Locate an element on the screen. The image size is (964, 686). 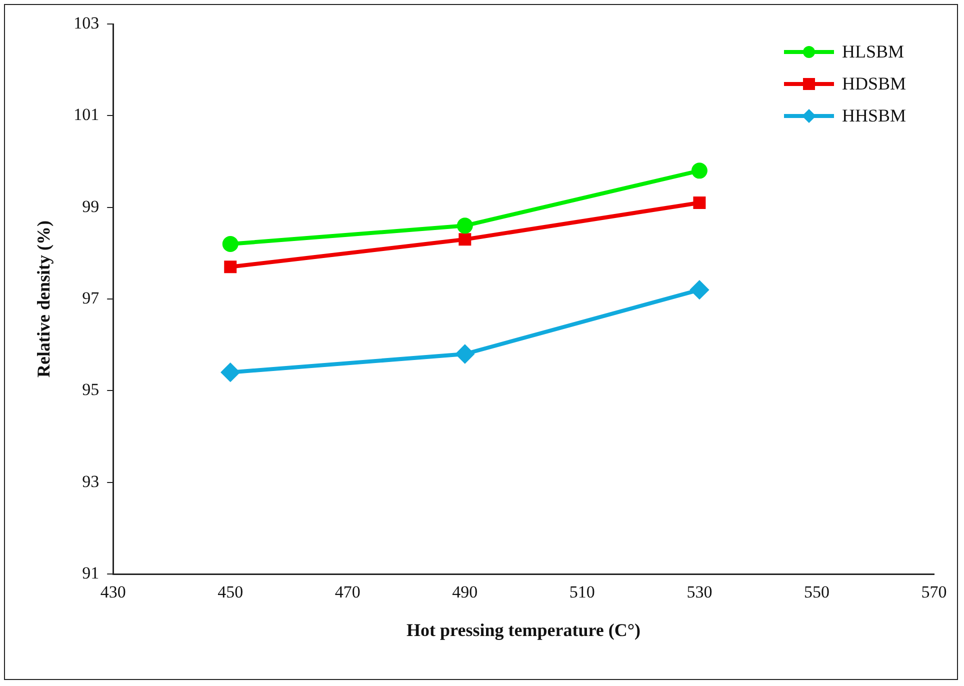
legend-label: HHSBM is located at coordinates (874, 116).